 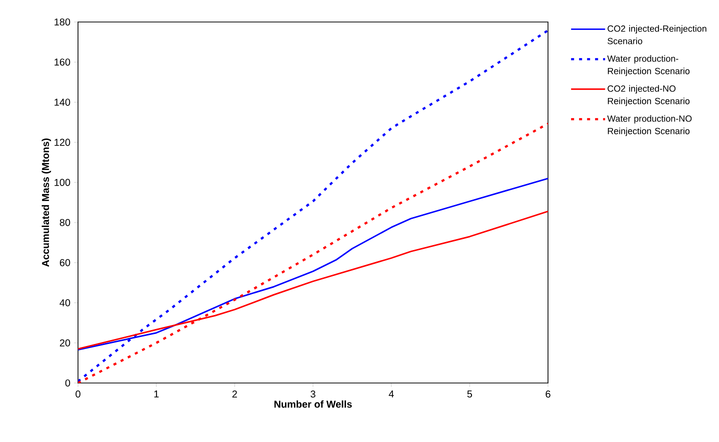 I want to click on y-tick-label: 160, so click(x=62, y=62).